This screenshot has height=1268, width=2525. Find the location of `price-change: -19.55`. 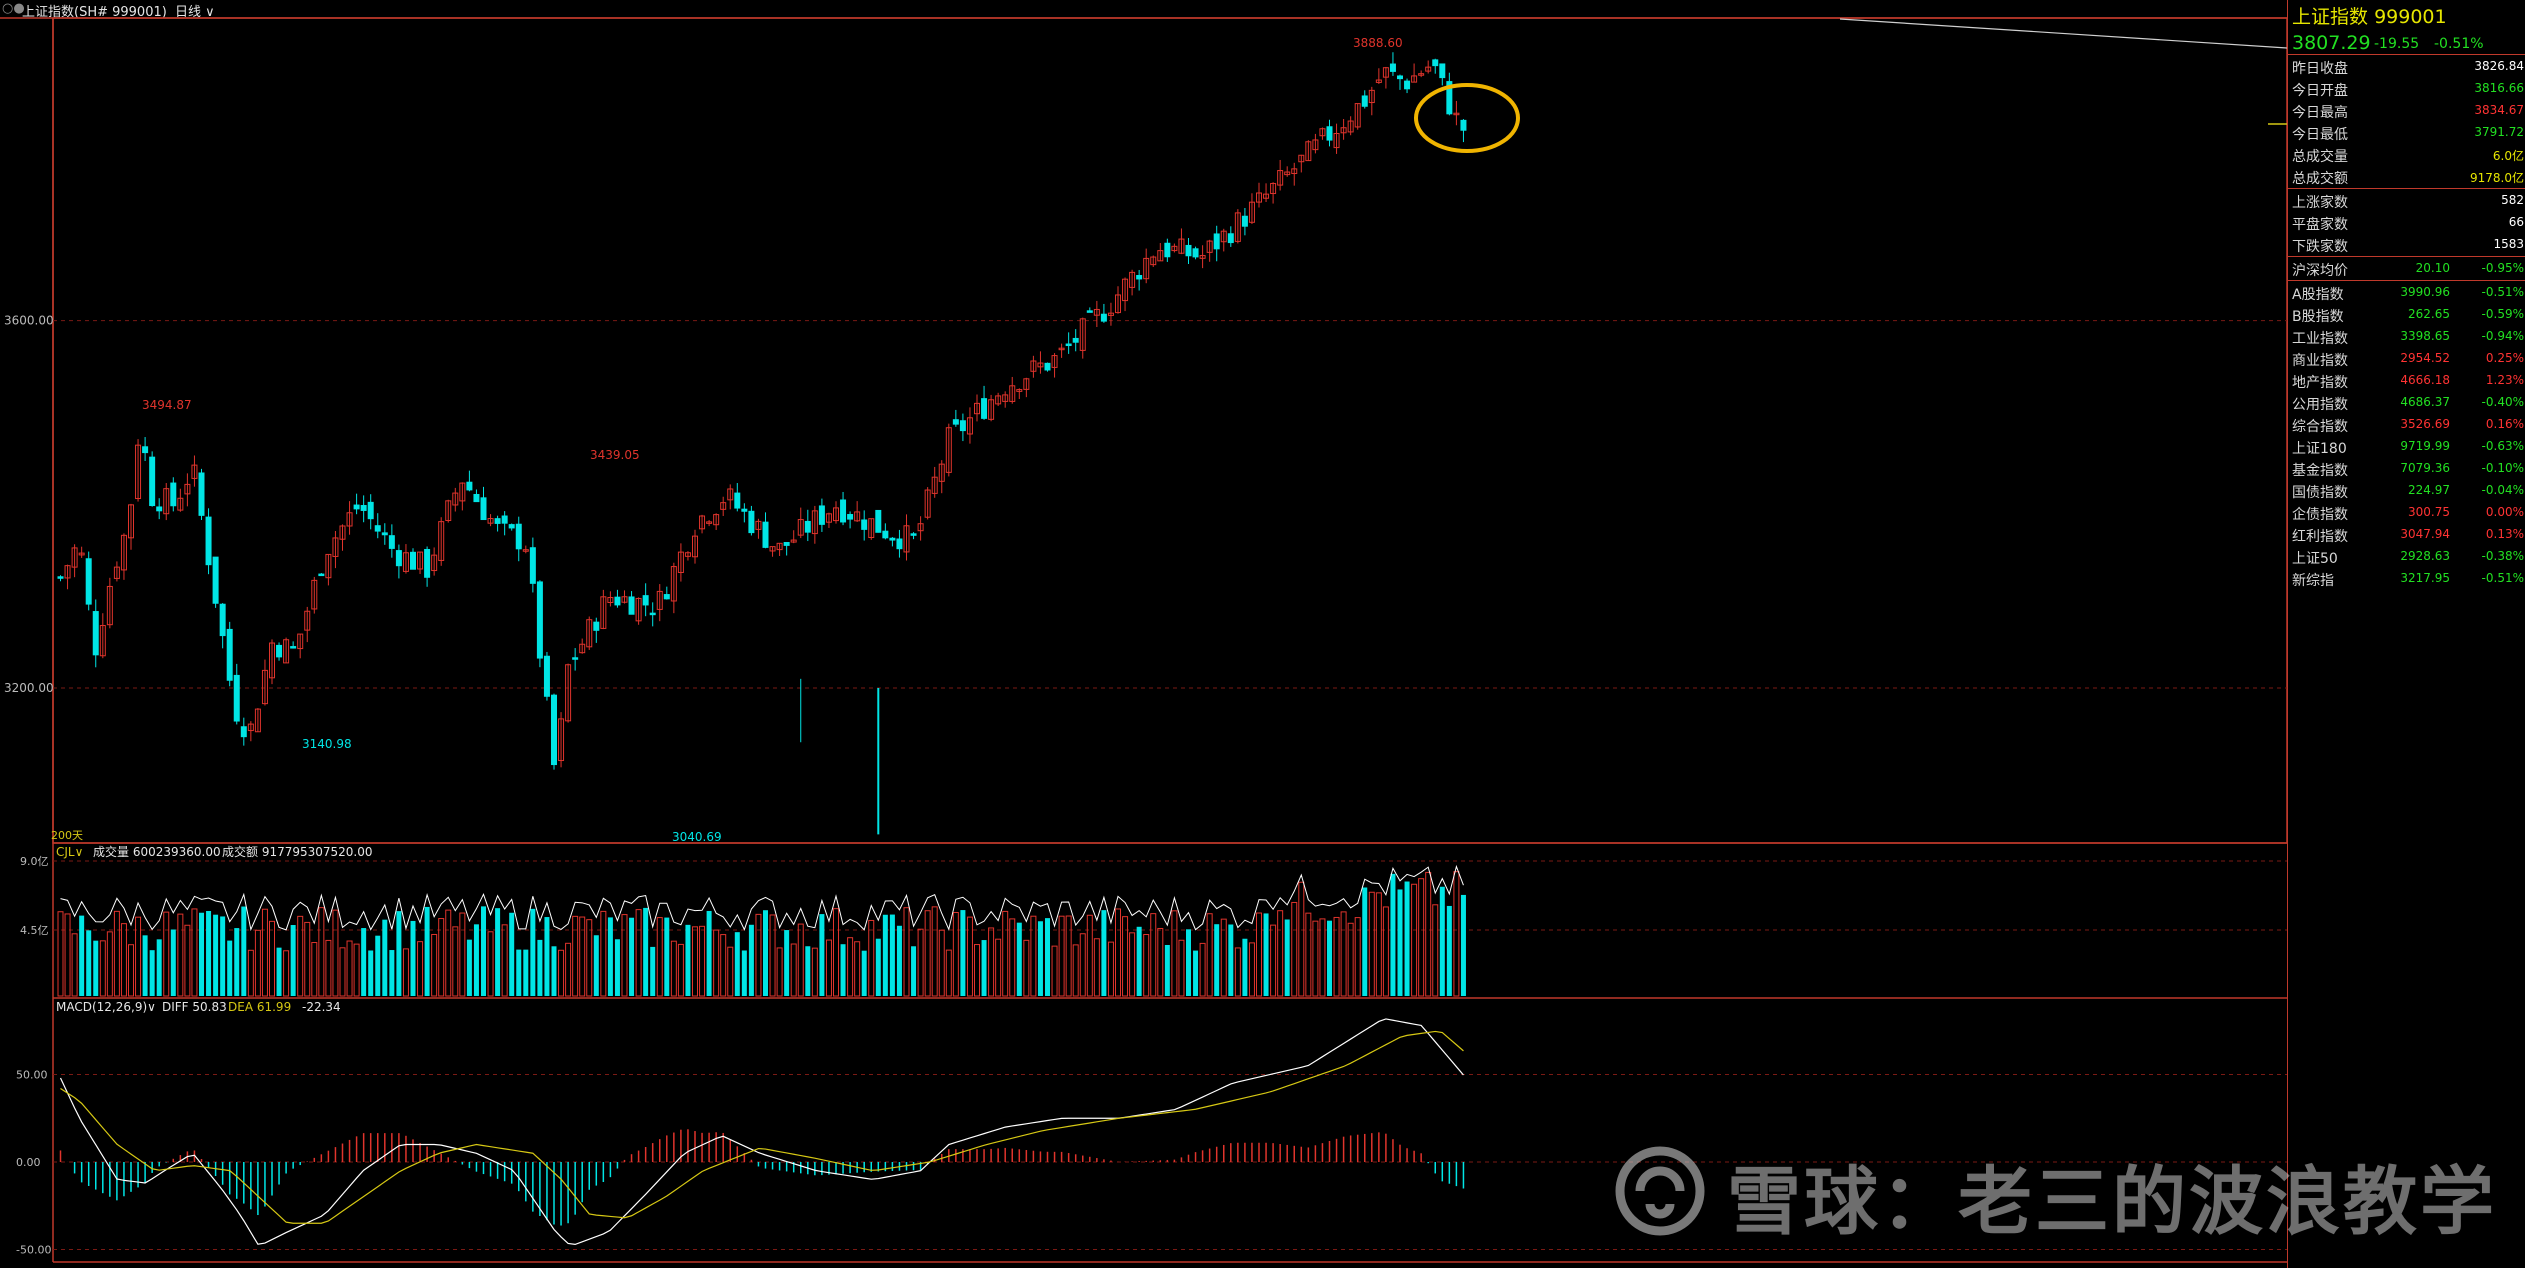

price-change: -19.55 is located at coordinates (2397, 44).